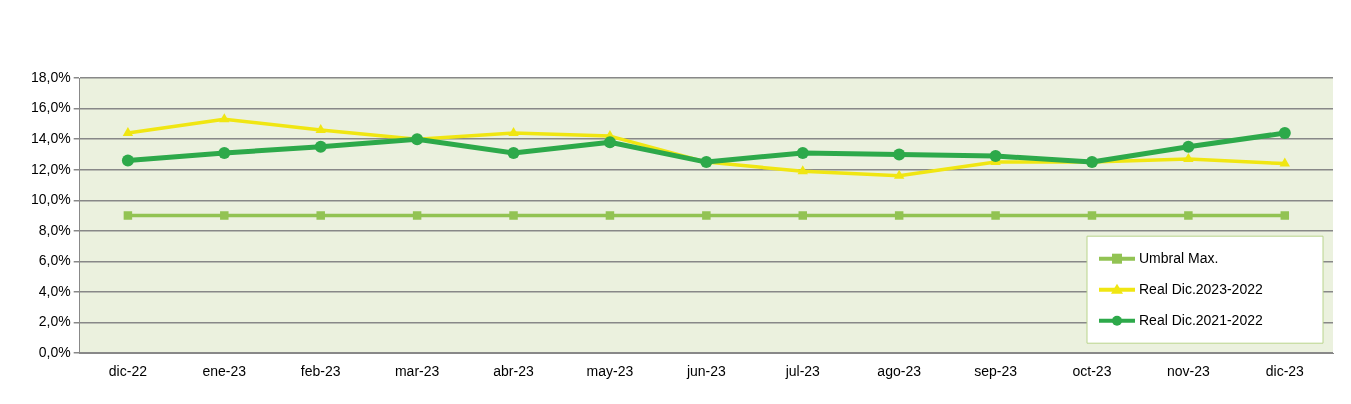 This screenshot has height=404, width=1351. I want to click on y-tick-label: 8,0%, so click(54, 229).